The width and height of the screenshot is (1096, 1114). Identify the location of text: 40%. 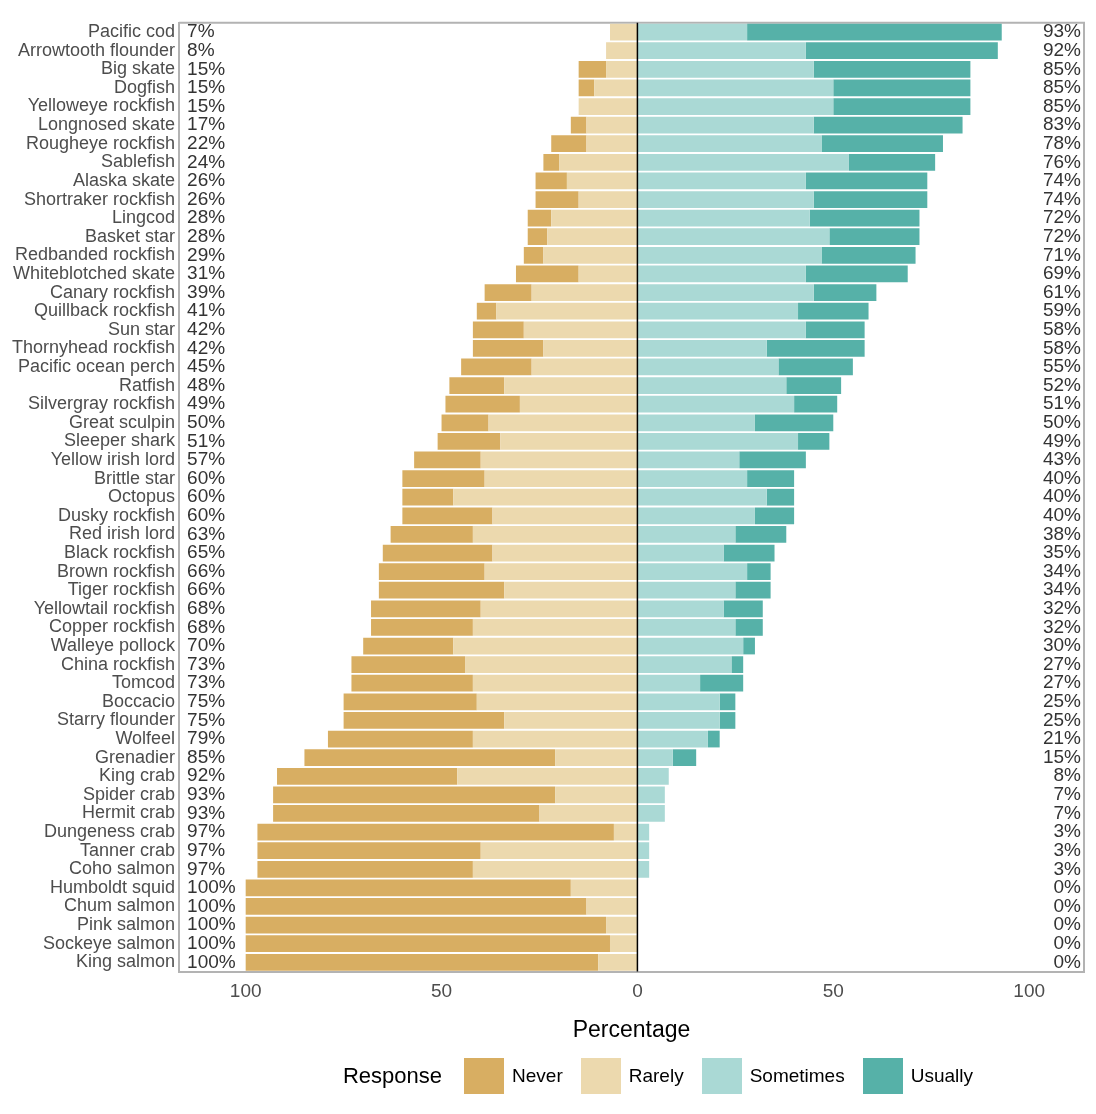
(1061, 496).